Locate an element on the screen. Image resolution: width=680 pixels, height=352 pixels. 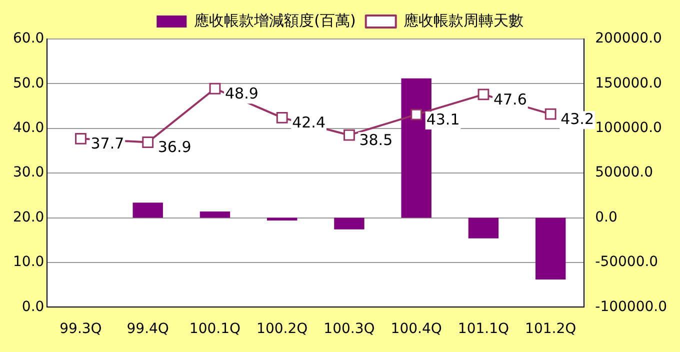
x-tick-label: 101.2Q is located at coordinates (550, 329).